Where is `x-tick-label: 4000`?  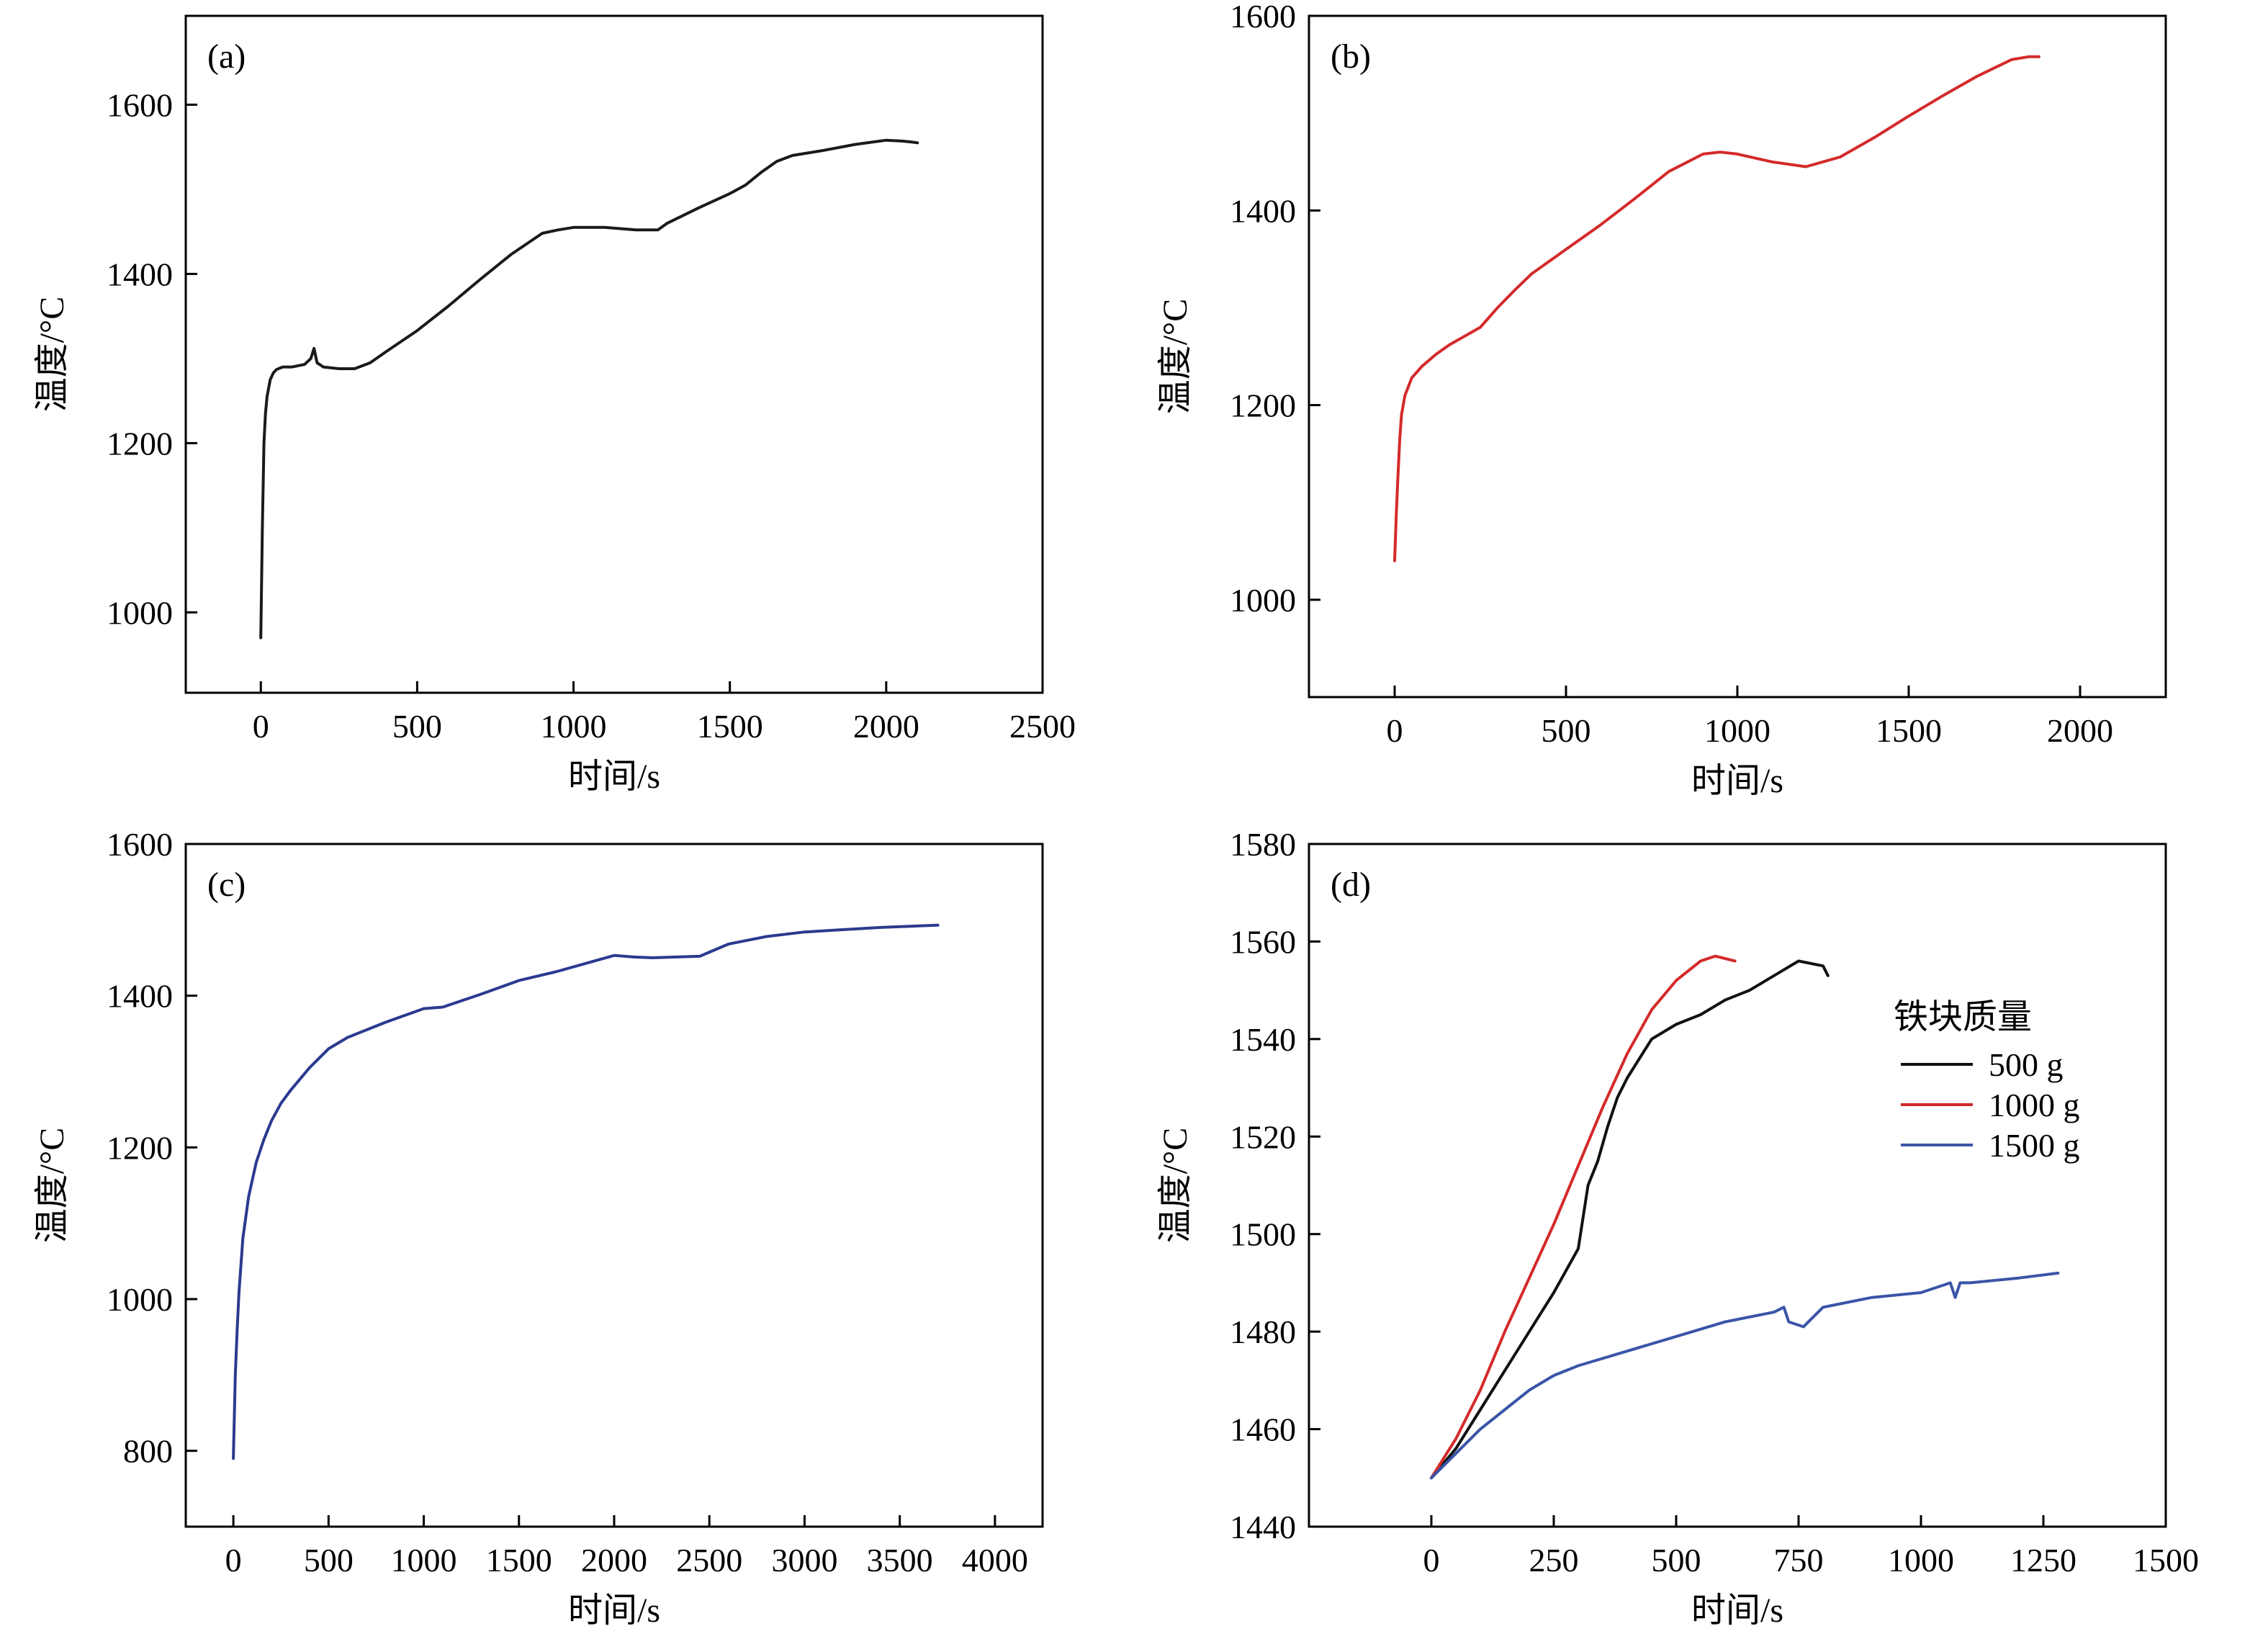 x-tick-label: 4000 is located at coordinates (995, 1560).